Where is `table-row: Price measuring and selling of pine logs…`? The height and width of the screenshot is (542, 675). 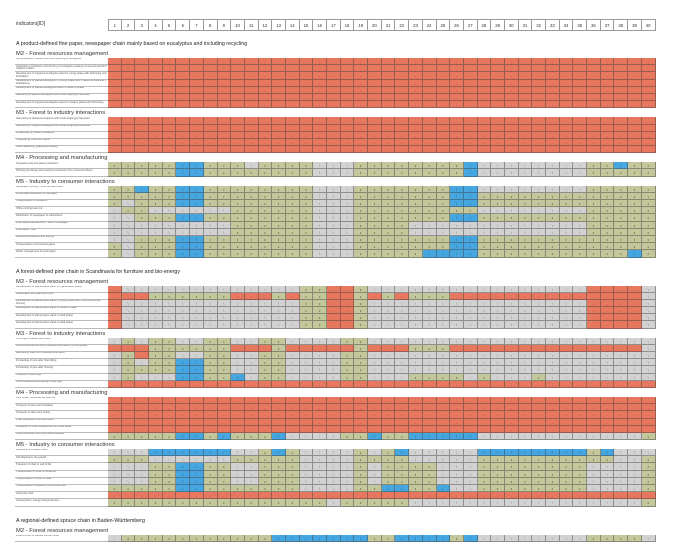
table-row: Price measuring and selling of pine logs… is located at coordinates (345, 384).